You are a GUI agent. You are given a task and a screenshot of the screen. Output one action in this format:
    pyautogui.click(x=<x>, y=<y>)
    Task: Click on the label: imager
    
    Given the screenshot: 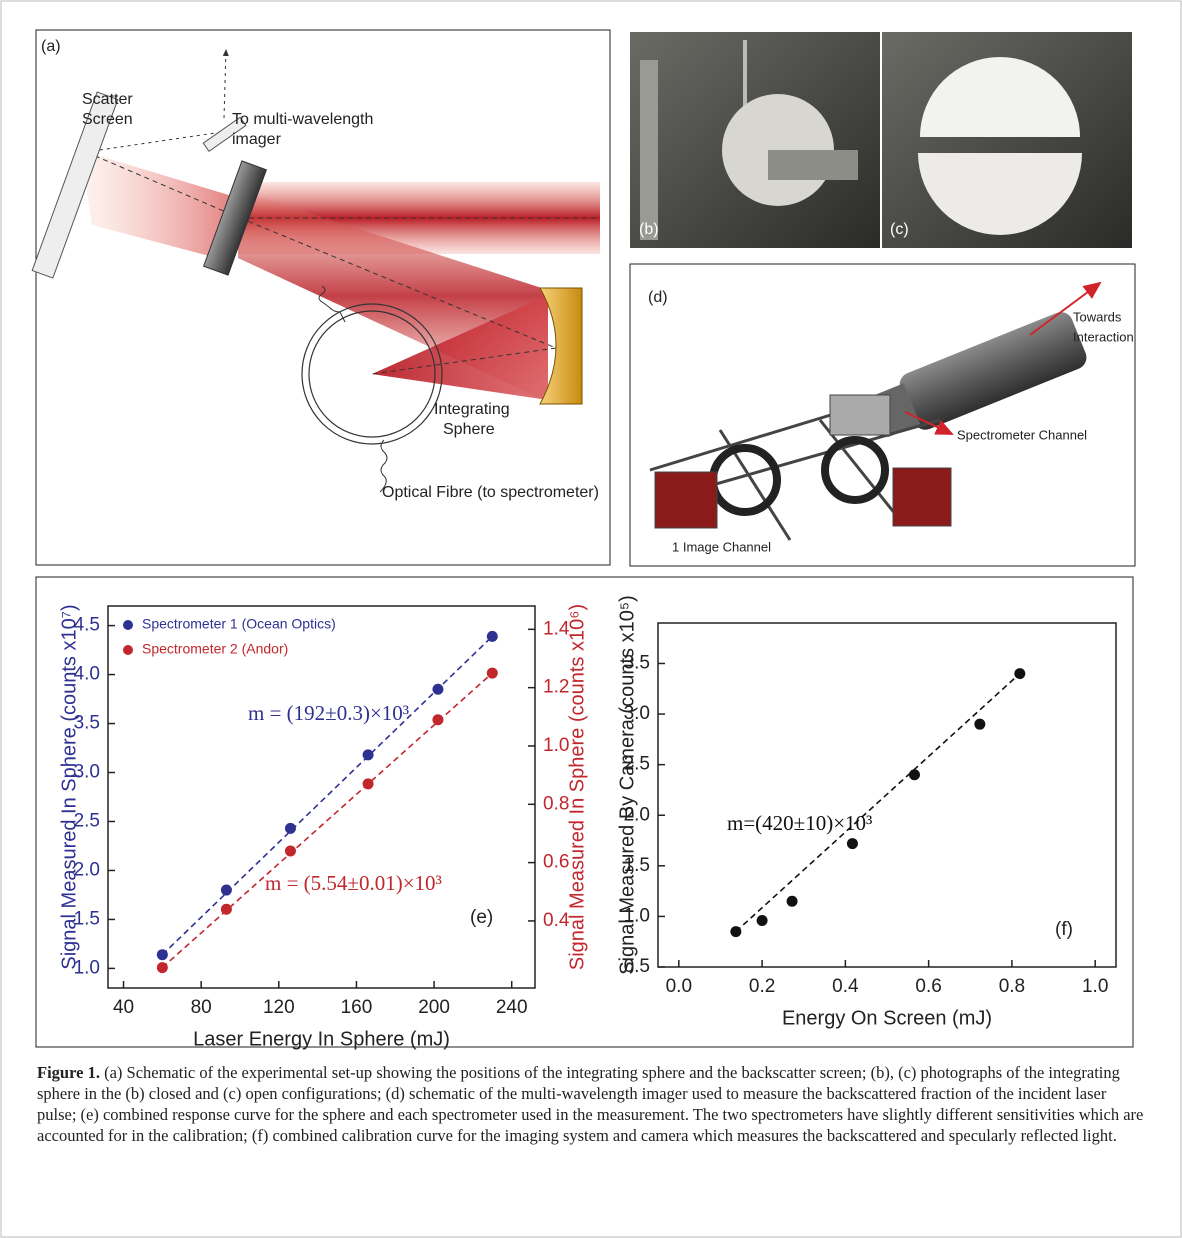 What is the action you would take?
    pyautogui.click(x=257, y=139)
    